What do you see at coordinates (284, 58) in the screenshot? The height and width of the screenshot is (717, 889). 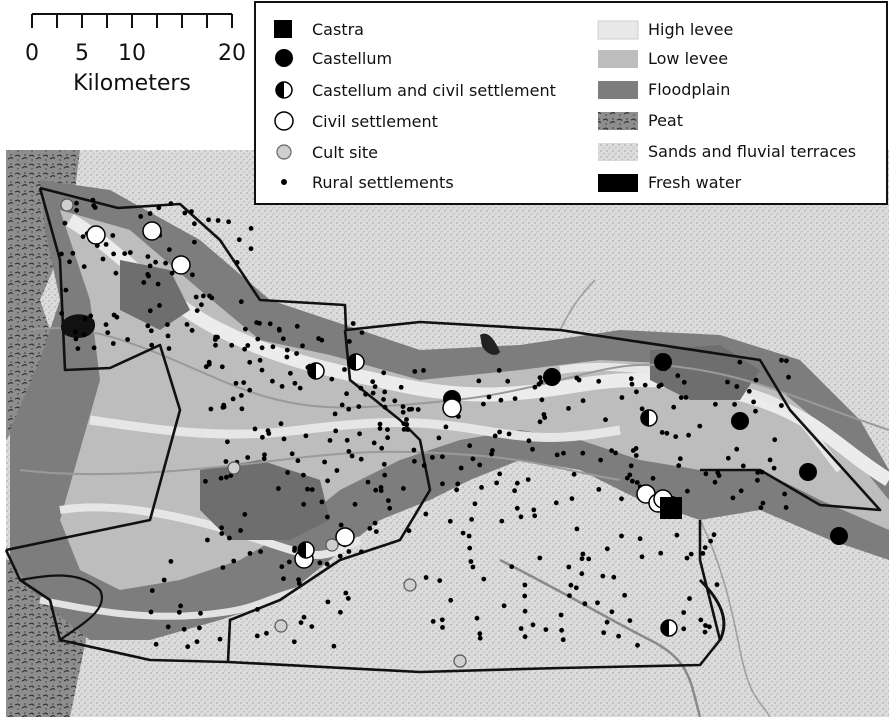 I see `legend-castellum-symbol` at bounding box center [284, 58].